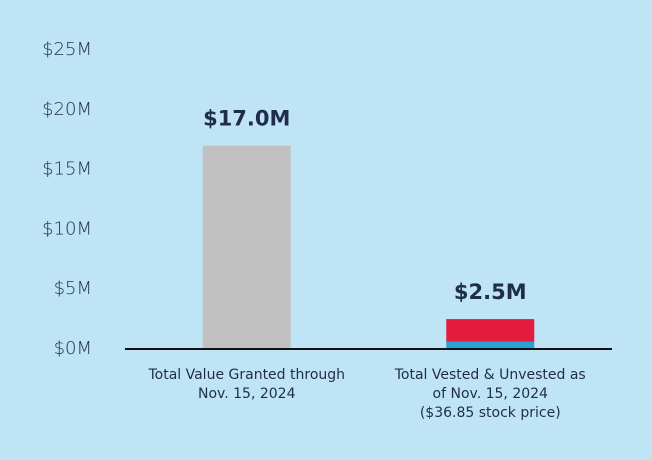 The image size is (652, 460). I want to click on y-tick-label: $20M, so click(67, 109).